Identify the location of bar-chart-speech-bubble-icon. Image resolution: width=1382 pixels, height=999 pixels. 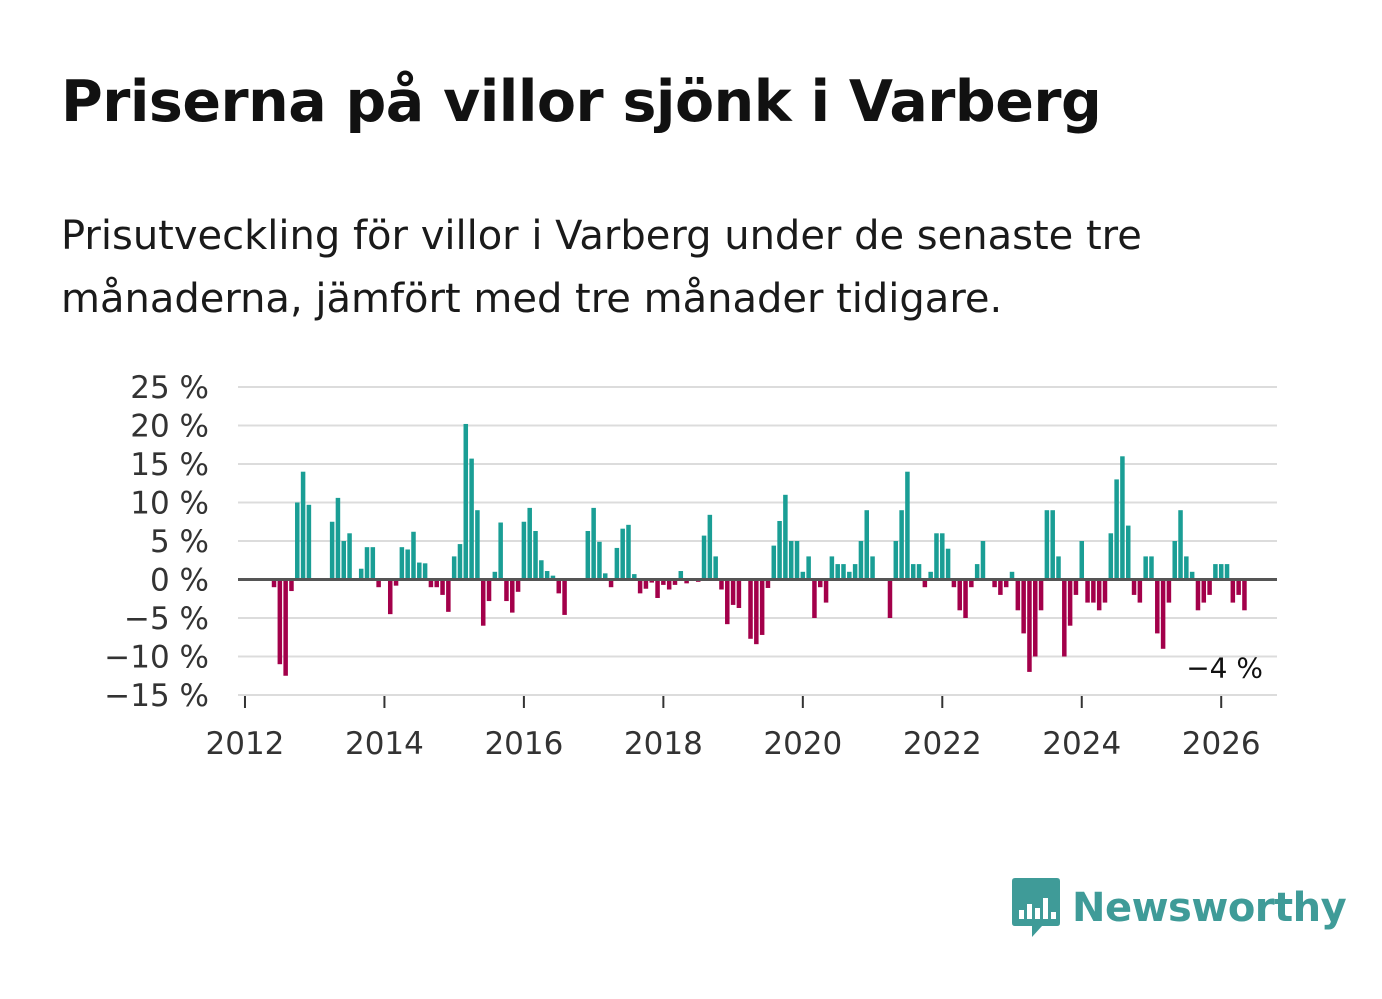
(1036, 907).